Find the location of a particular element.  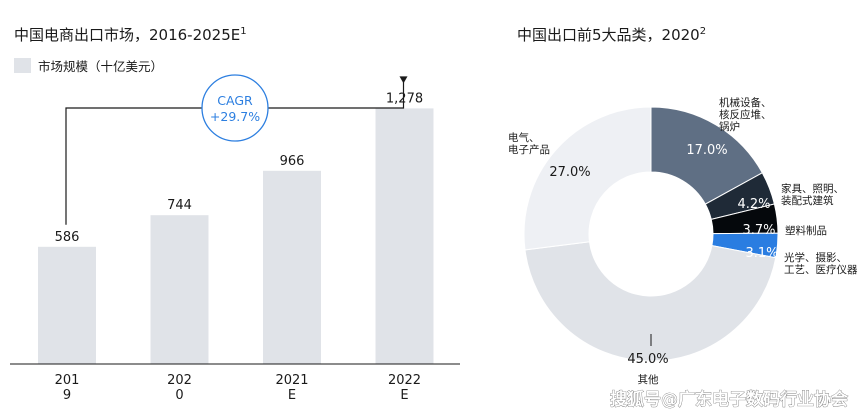

legend-label: 市场规模（十亿美元） is located at coordinates (100, 66).